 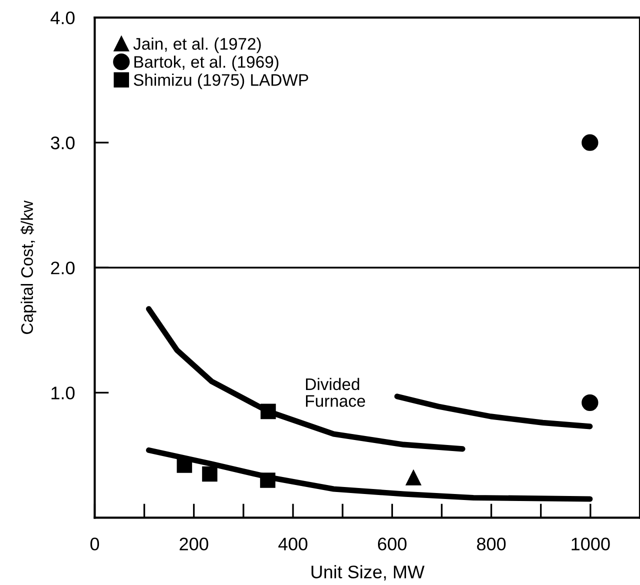 I want to click on x-axis-title: Unit Size, MW, so click(x=368, y=573).